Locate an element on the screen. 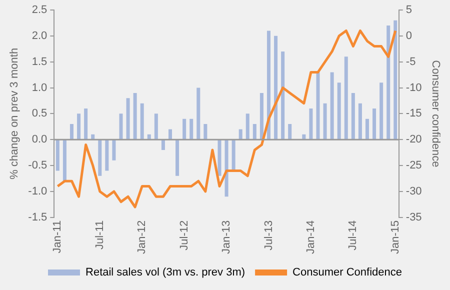 This screenshot has height=290, width=450. x-tick-label: Jul-14 is located at coordinates (353, 235).